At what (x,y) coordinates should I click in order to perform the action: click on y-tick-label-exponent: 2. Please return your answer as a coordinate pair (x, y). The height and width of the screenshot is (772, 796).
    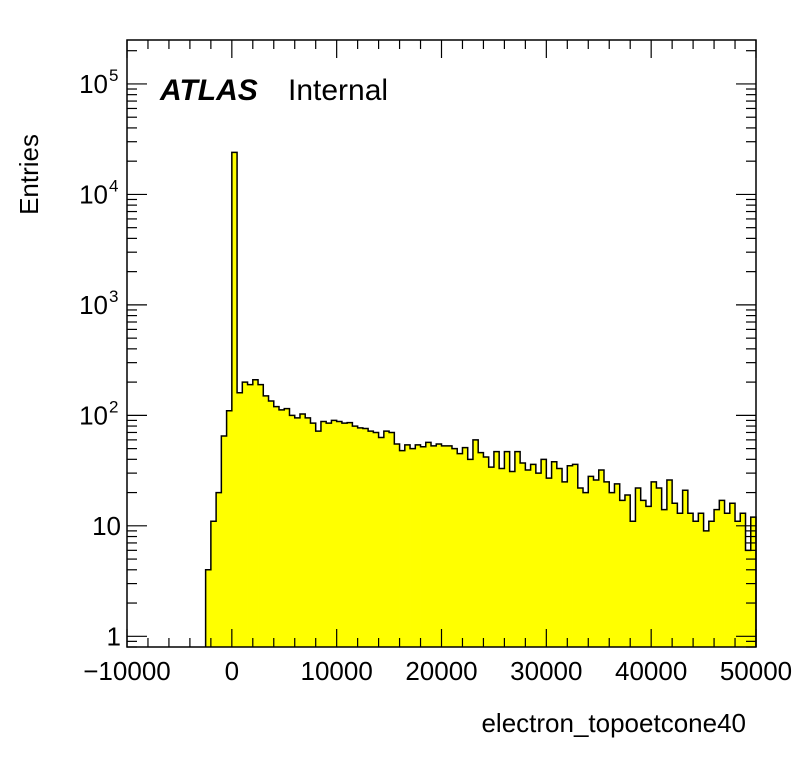
    Looking at the image, I should click on (113, 406).